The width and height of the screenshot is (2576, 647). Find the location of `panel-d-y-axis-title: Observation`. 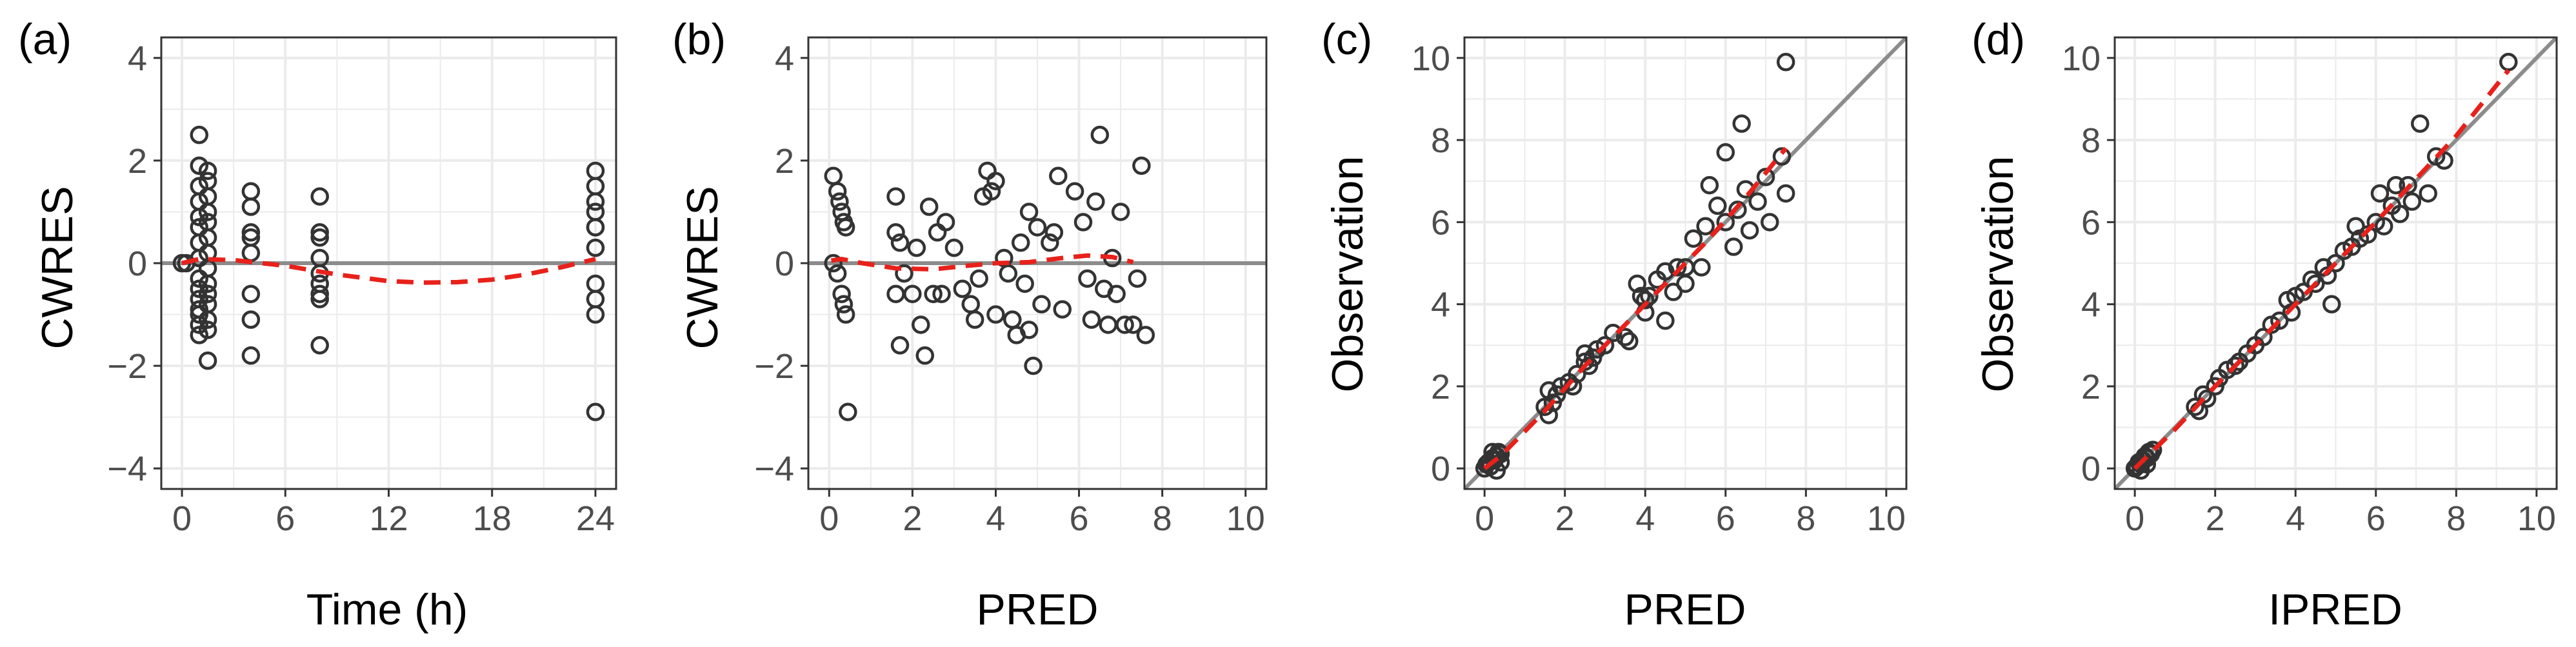

panel-d-y-axis-title: Observation is located at coordinates (1997, 275).